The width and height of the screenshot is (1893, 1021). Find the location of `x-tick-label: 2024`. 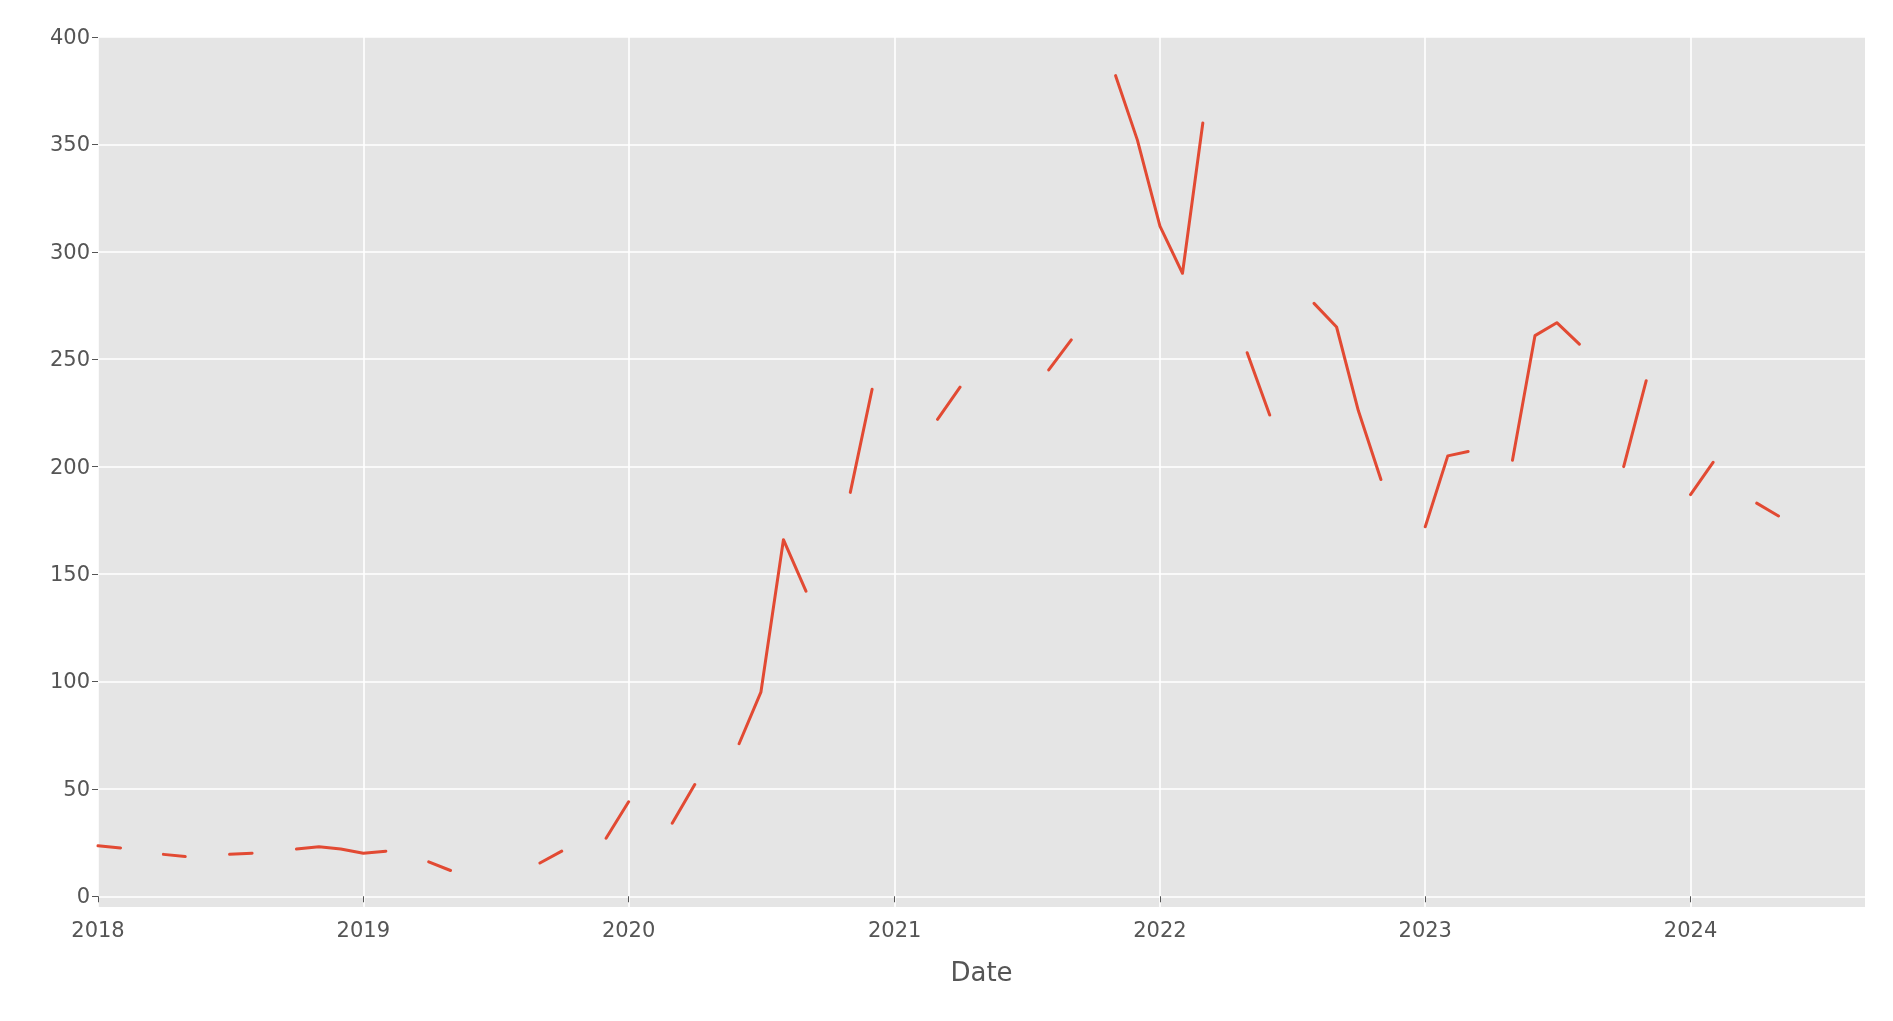

x-tick-label: 2024 is located at coordinates (1690, 929).